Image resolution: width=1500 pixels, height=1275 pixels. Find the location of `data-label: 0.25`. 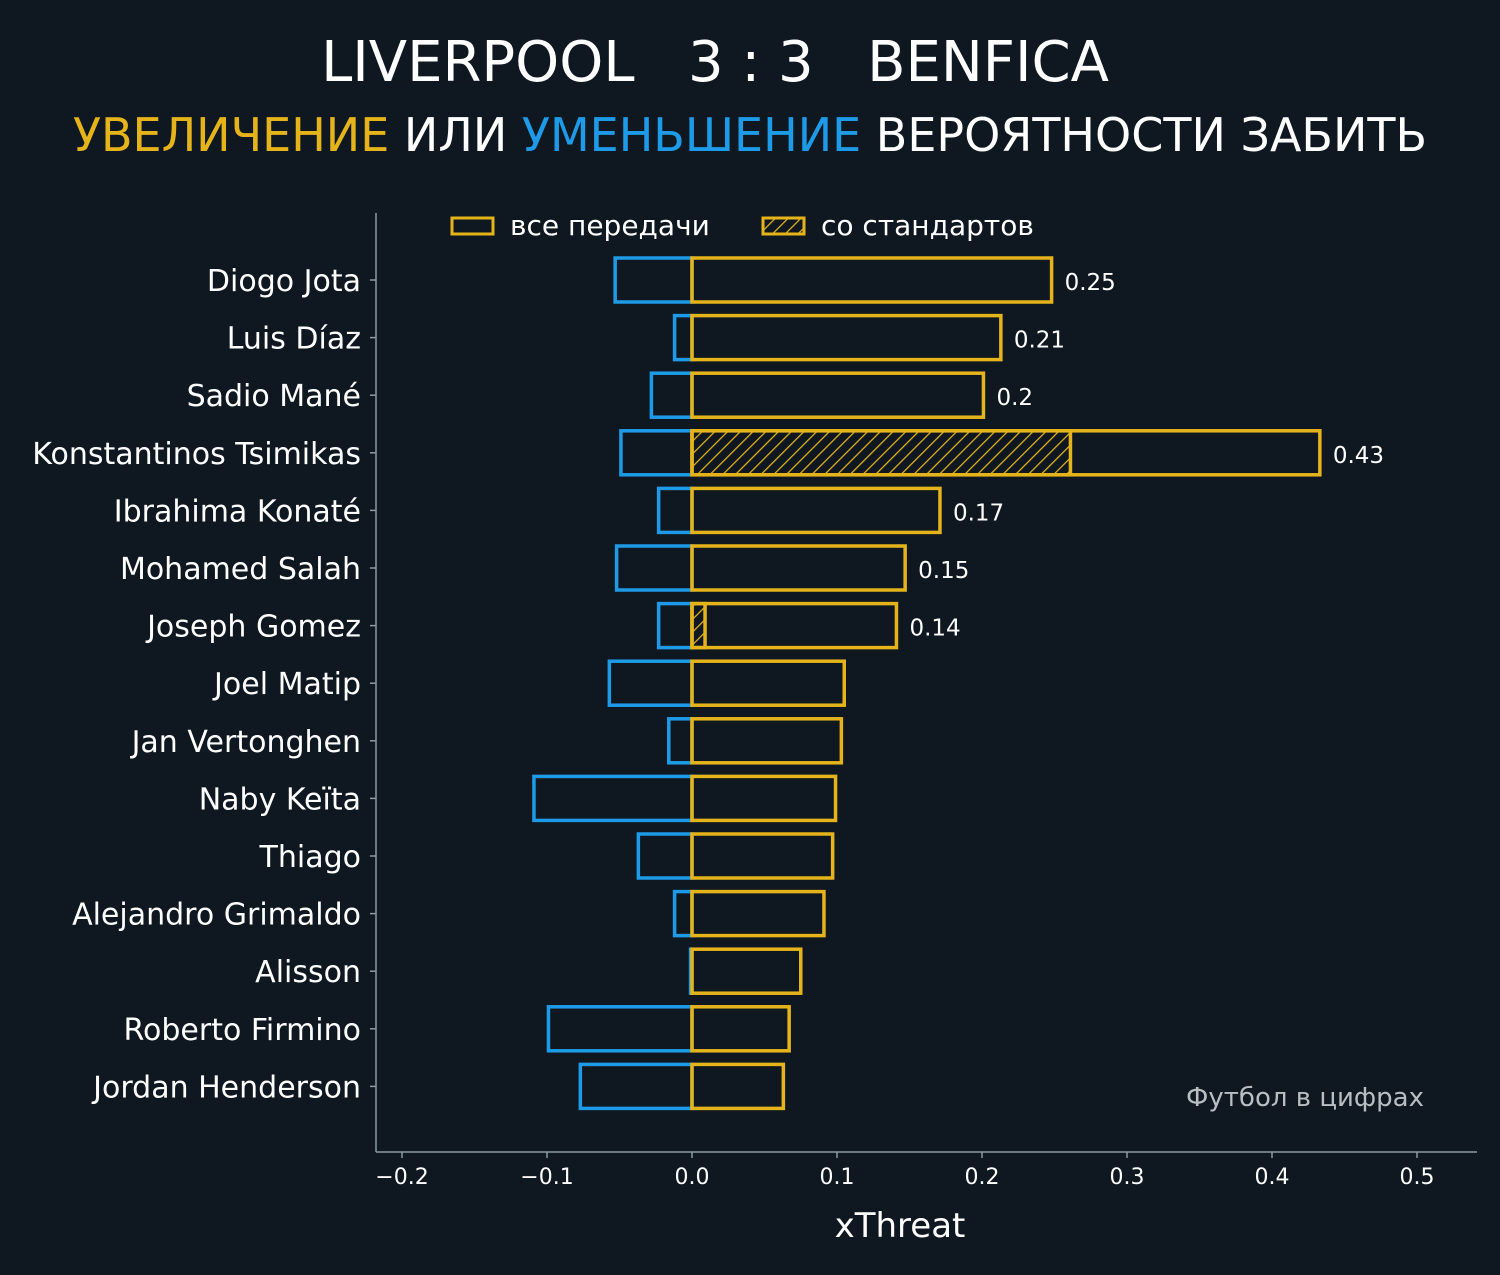

data-label: 0.25 is located at coordinates (1090, 283).